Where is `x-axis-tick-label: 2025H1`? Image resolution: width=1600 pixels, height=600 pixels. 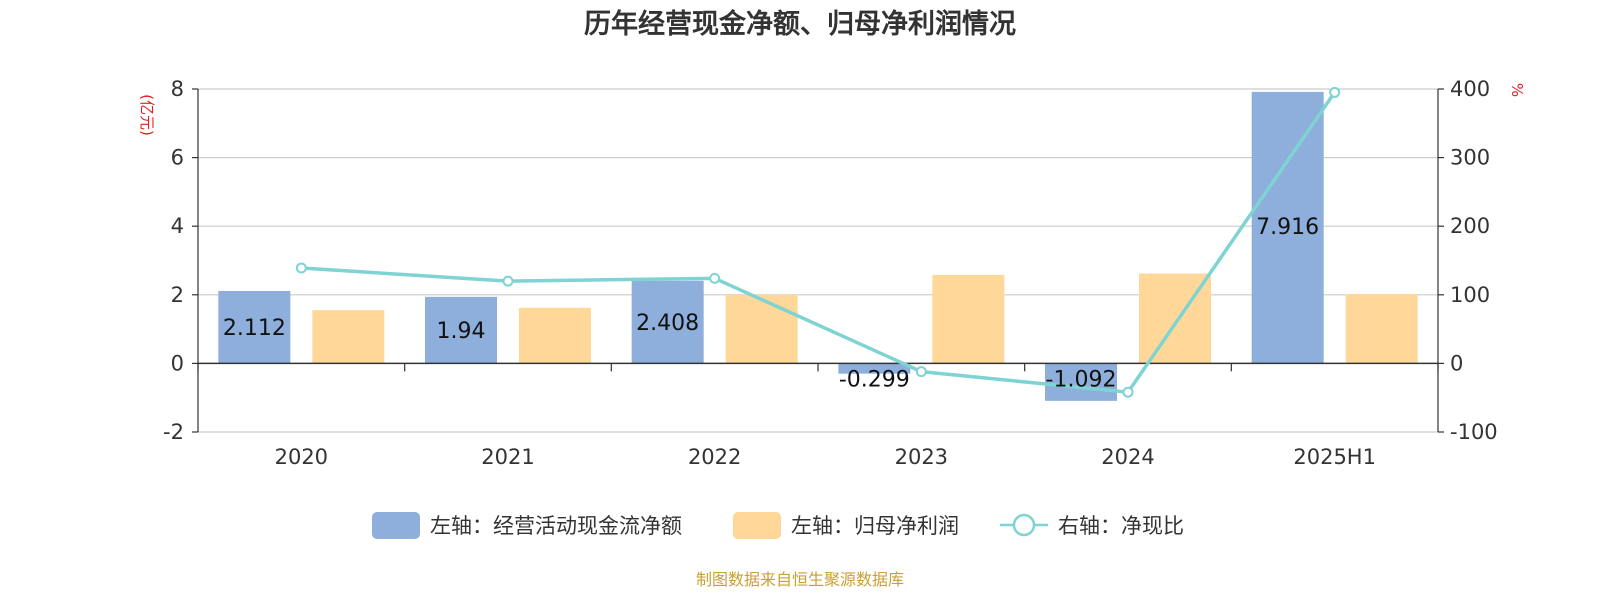
x-axis-tick-label: 2025H1 is located at coordinates (1334, 457).